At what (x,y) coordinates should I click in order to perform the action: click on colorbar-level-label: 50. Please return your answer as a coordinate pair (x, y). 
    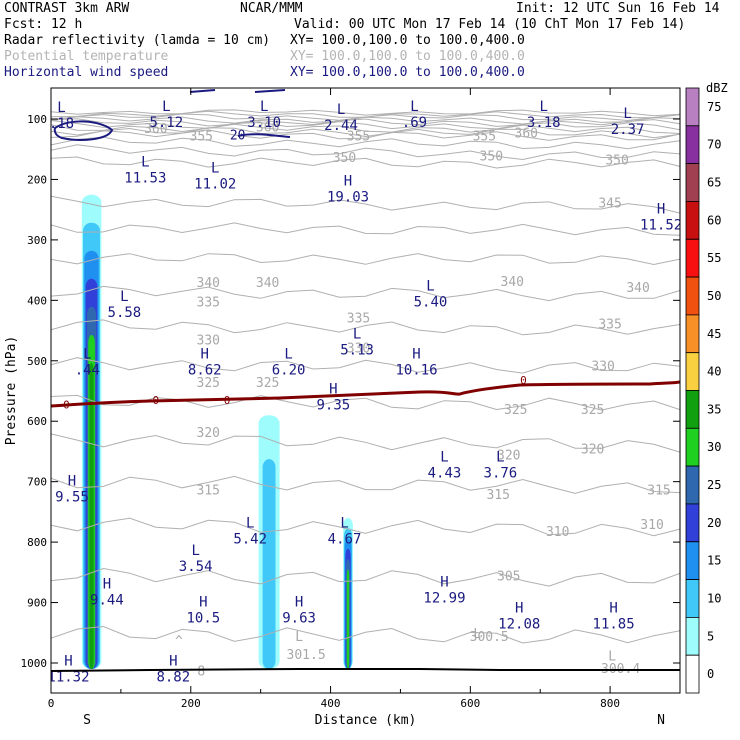
    Looking at the image, I should click on (714, 296).